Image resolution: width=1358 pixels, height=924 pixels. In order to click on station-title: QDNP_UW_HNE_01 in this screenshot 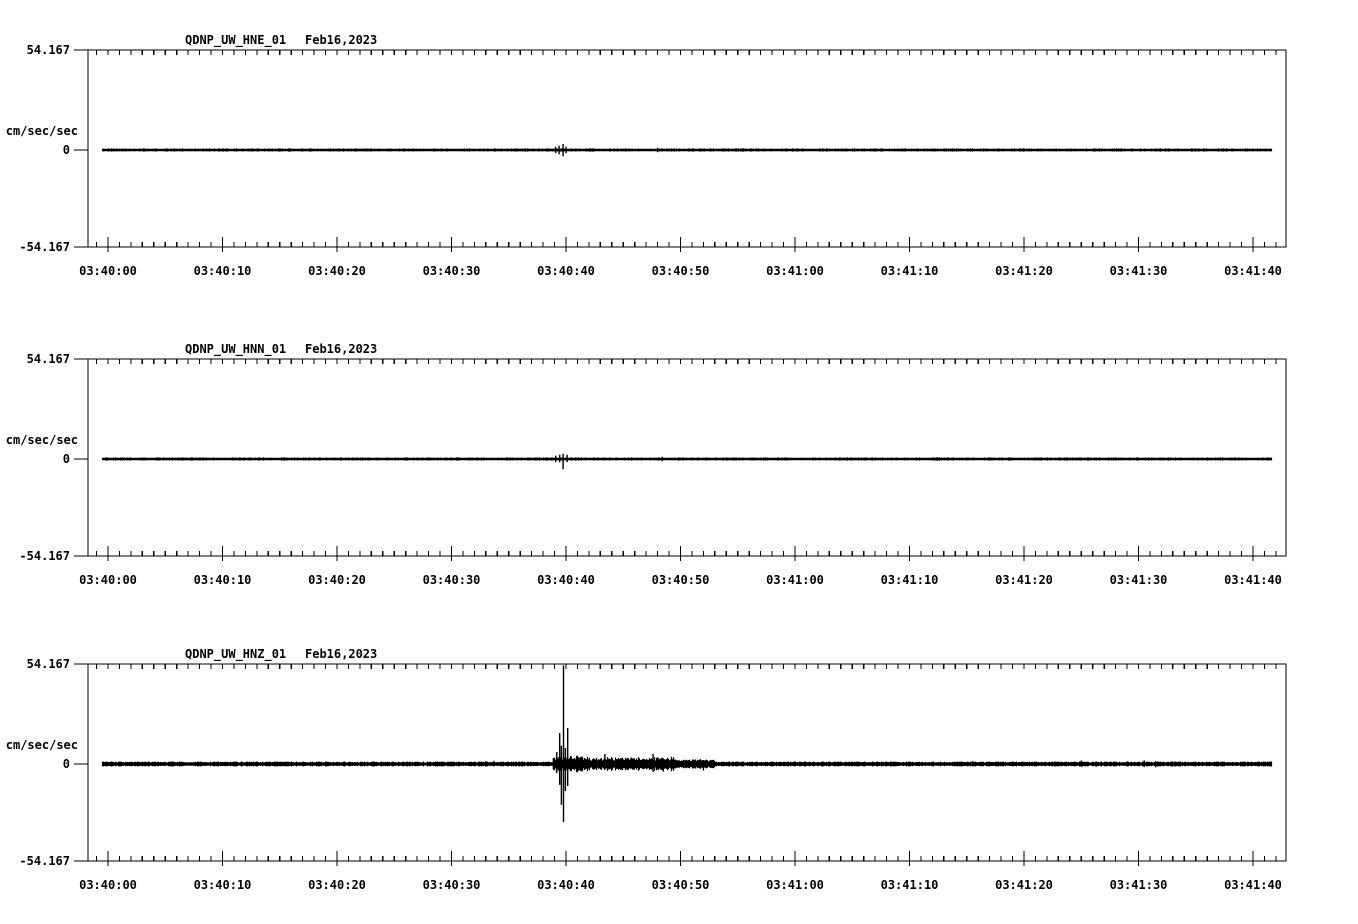, I will do `click(236, 40)`.